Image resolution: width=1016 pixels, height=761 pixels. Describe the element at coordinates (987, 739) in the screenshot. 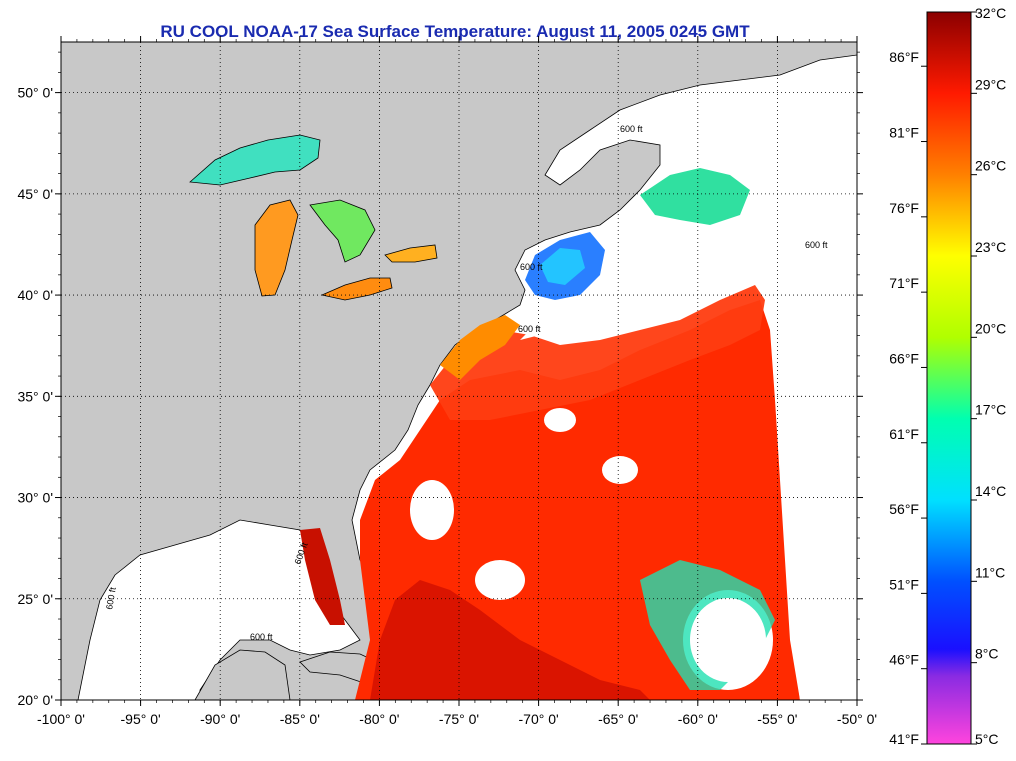

I see `colorbar-c-label: 5°C` at that location.